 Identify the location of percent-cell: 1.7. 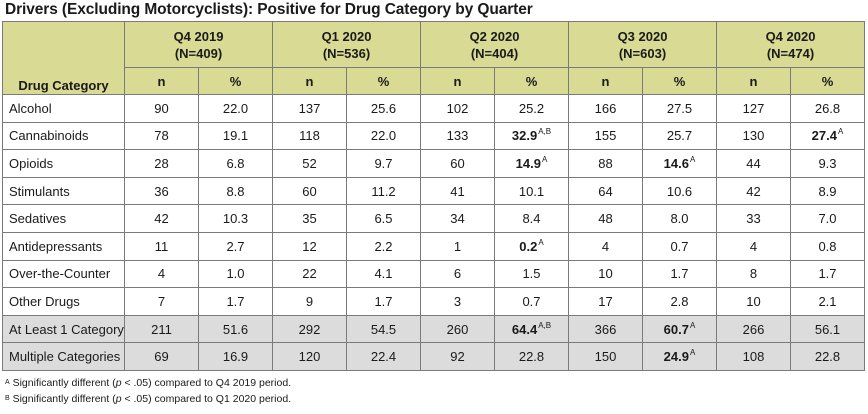
(827, 274).